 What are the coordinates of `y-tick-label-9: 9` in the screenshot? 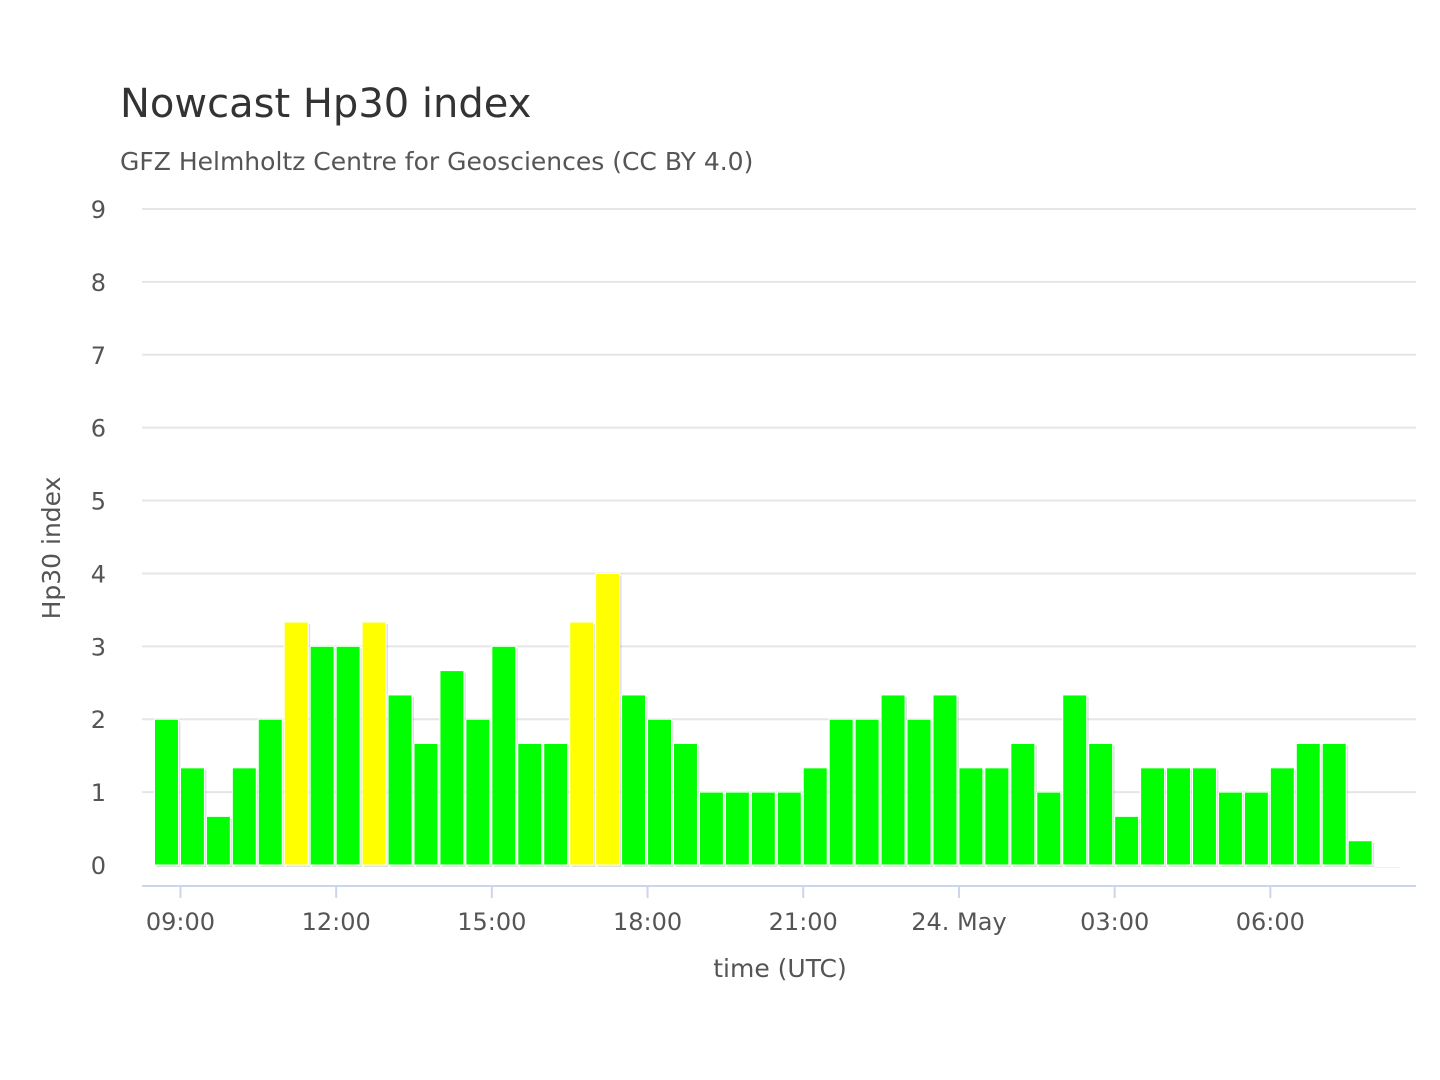 It's located at (98, 210).